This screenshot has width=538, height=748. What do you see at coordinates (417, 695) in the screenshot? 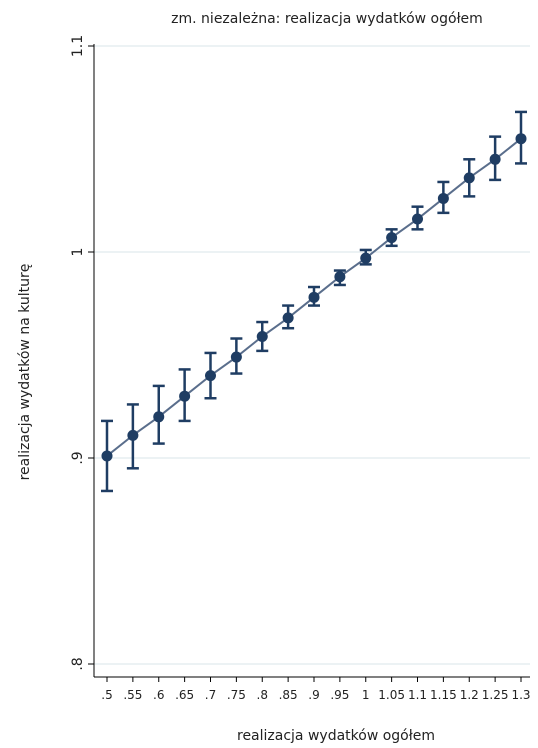
I see `x-tick-label: 1.1` at bounding box center [417, 695].